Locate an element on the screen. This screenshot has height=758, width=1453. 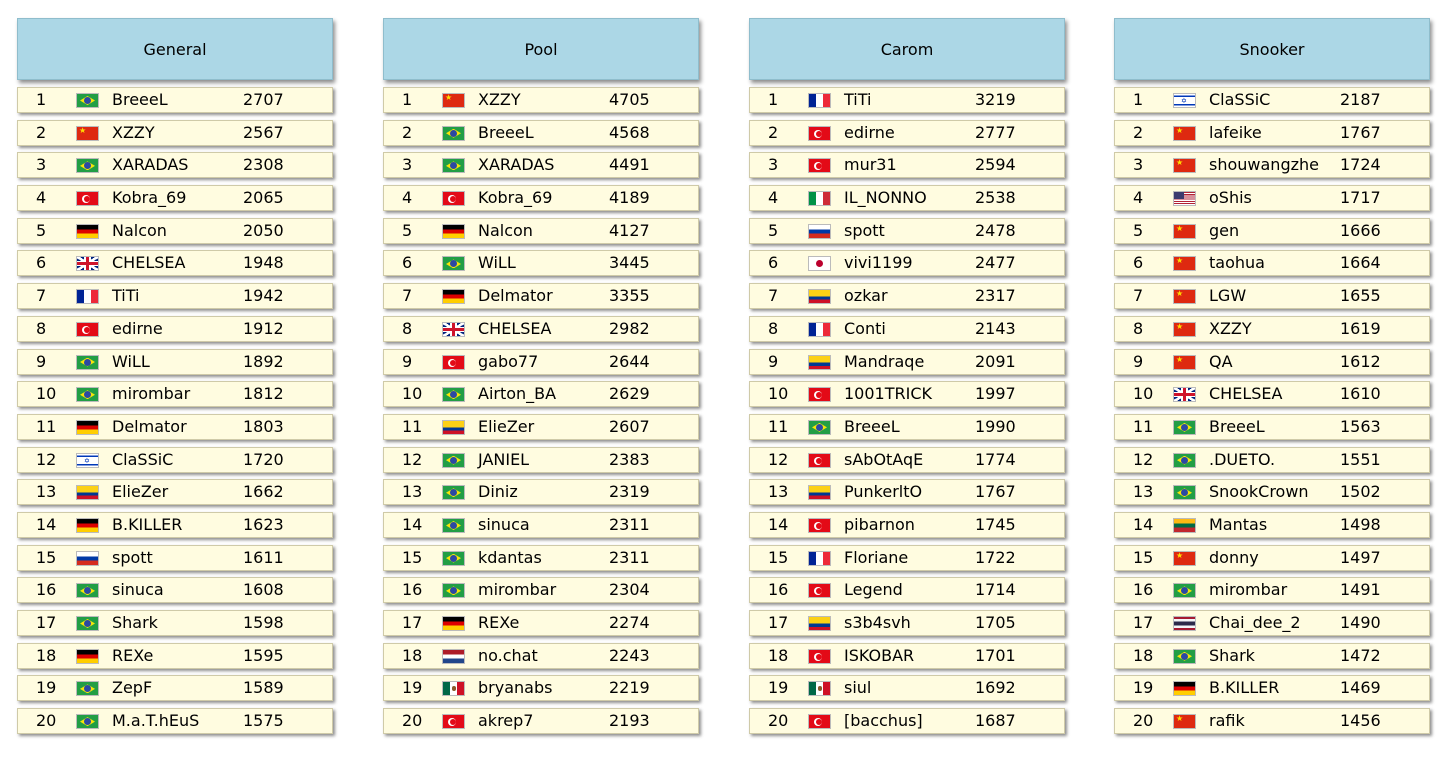
player-row: 20 akrep7 2193 is located at coordinates (541, 721).